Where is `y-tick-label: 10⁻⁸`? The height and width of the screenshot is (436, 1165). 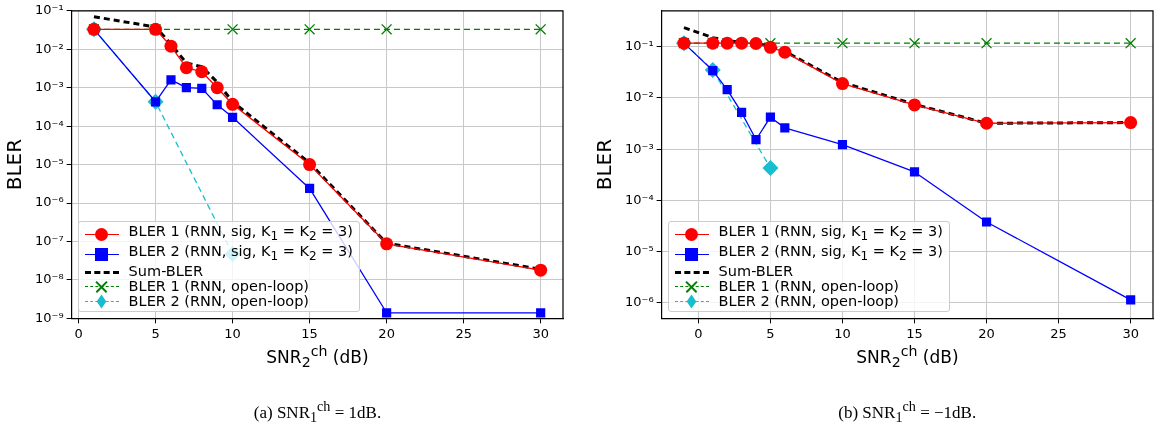 y-tick-label: 10⁻⁸ is located at coordinates (49, 279).